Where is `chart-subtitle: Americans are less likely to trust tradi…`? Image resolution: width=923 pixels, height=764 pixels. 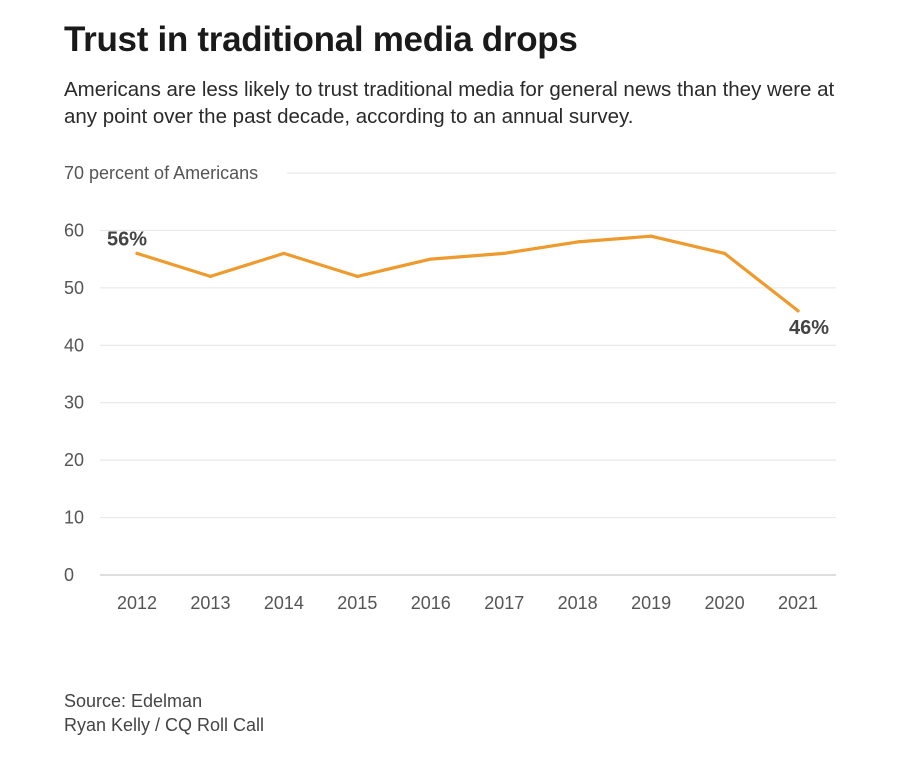 chart-subtitle: Americans are less likely to trust tradi… is located at coordinates (449, 103).